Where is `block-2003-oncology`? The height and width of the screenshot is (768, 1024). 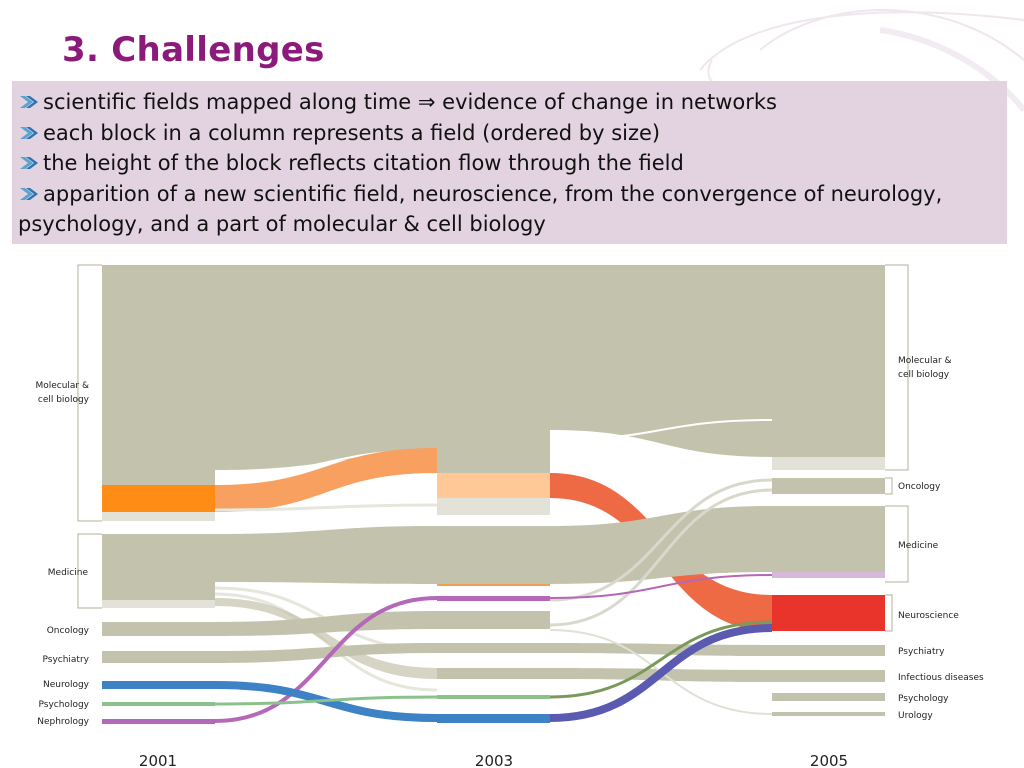
block-2003-oncology is located at coordinates (493, 620).